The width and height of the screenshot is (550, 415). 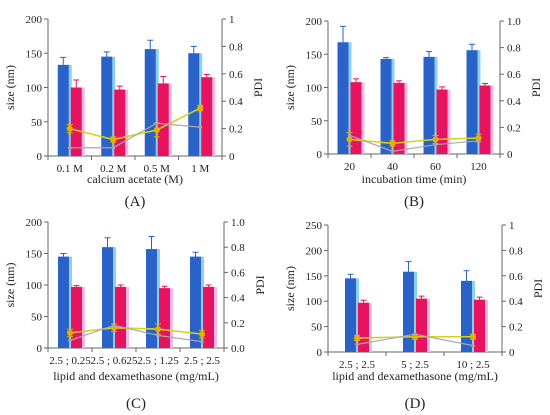 What do you see at coordinates (357, 365) in the screenshot?
I see `x-tick-label: 2.5 ; 2.5` at bounding box center [357, 365].